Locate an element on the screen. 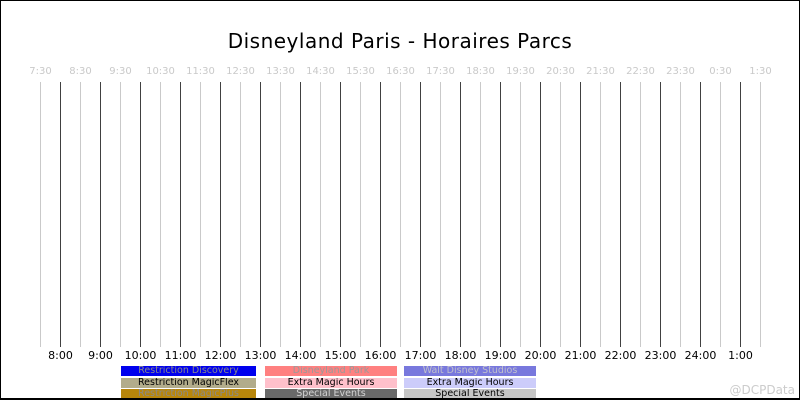 Image resolution: width=800 pixels, height=400 pixels. legend-item: Restriction Discovery is located at coordinates (188, 371).